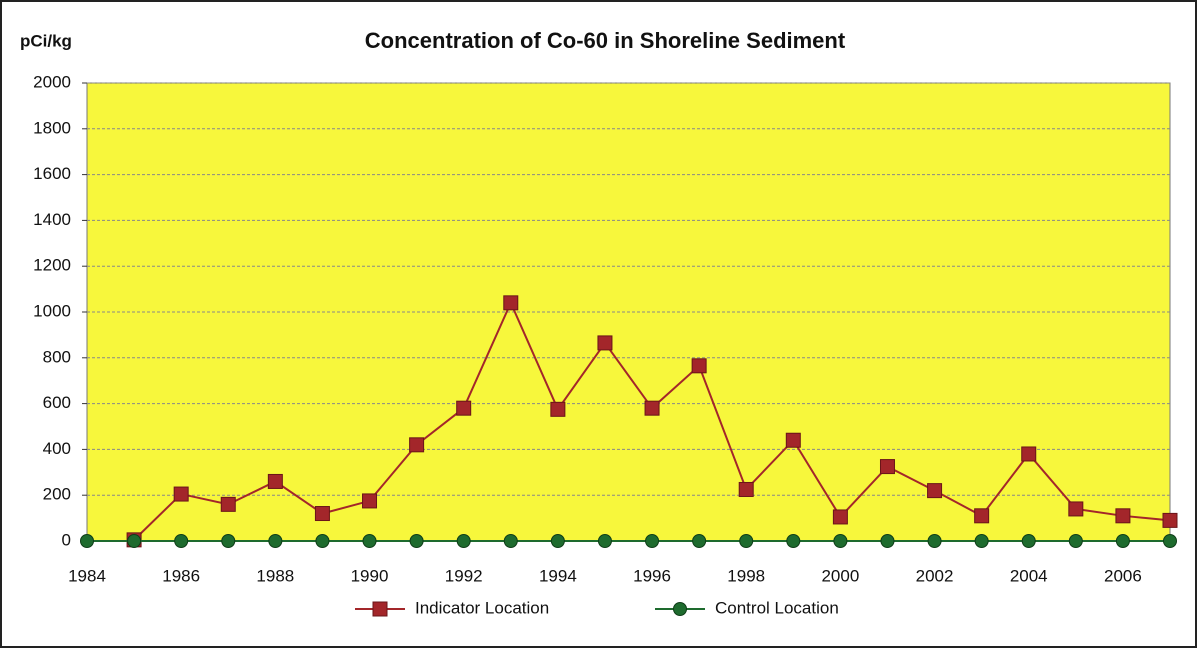 This screenshot has height=649, width=1198. I want to click on y-tick-label: 1800, so click(52, 127).